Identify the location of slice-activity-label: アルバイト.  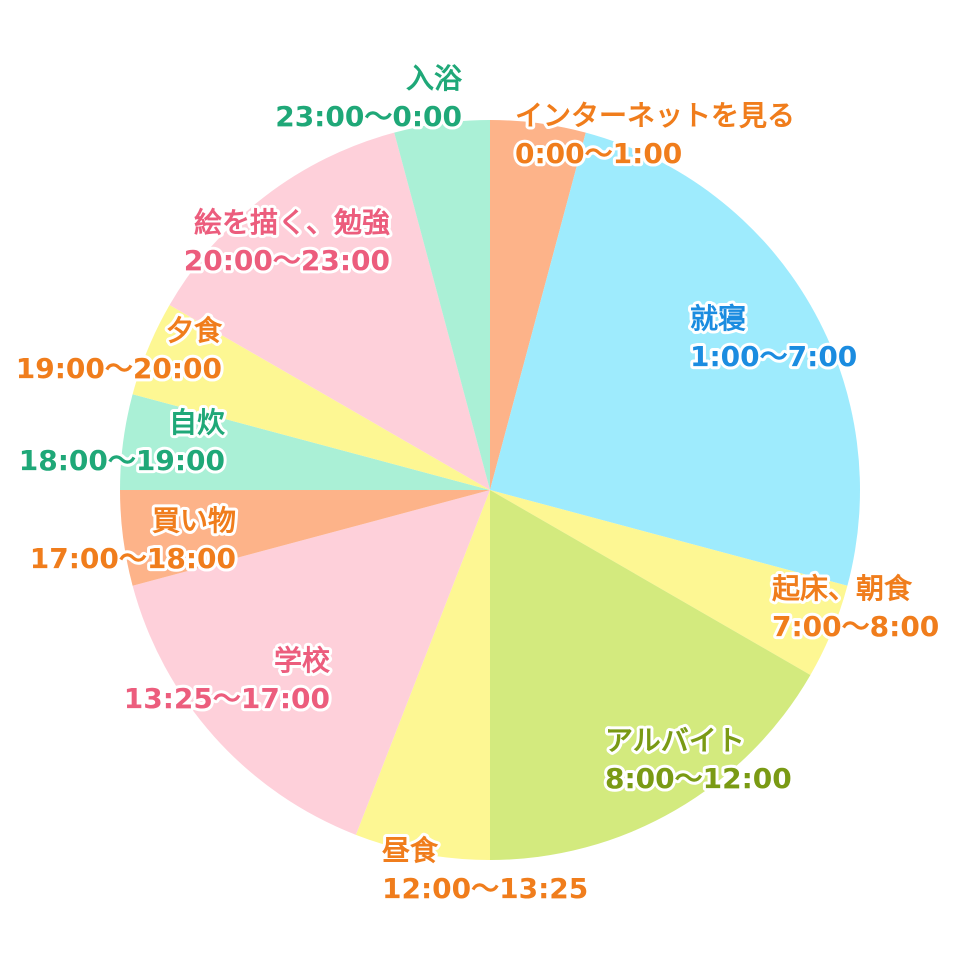
(675, 740).